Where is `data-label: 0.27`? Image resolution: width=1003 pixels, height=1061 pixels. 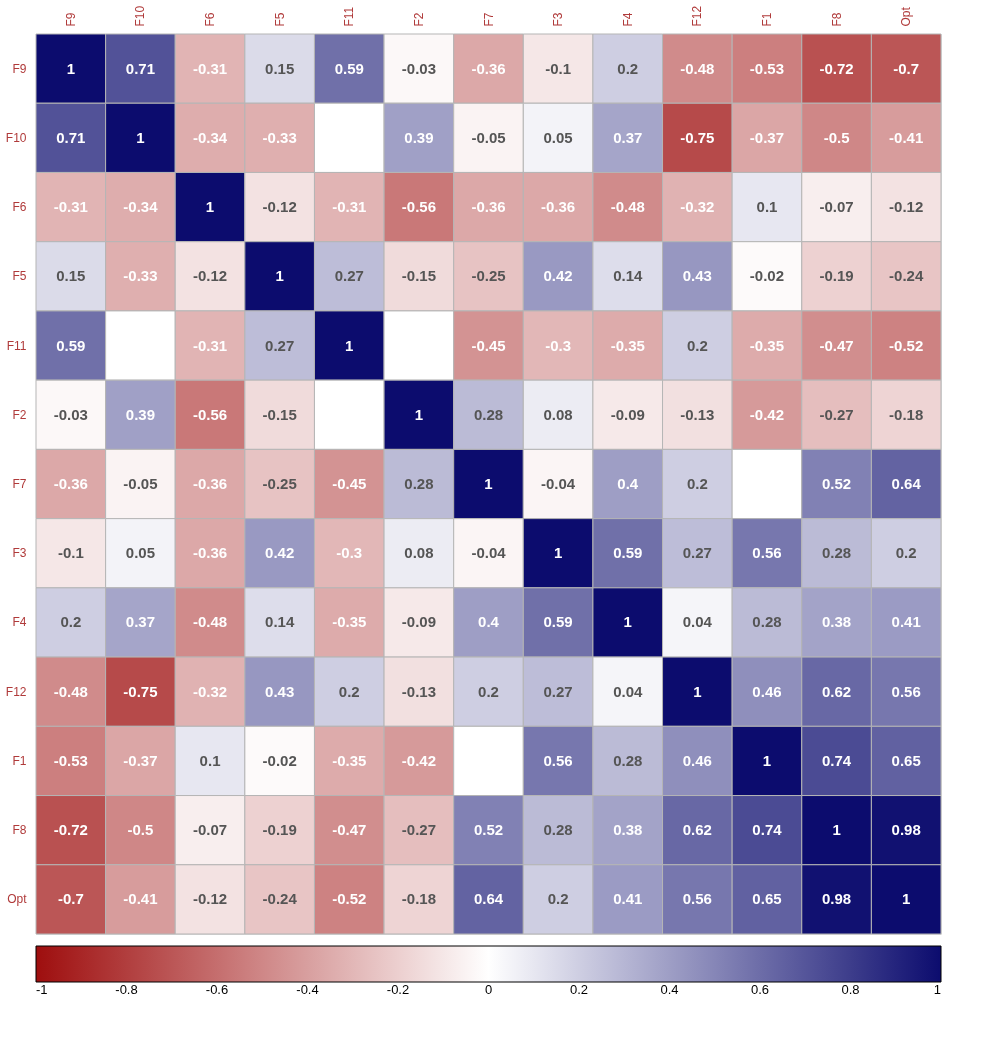
data-label: 0.27 is located at coordinates (558, 691).